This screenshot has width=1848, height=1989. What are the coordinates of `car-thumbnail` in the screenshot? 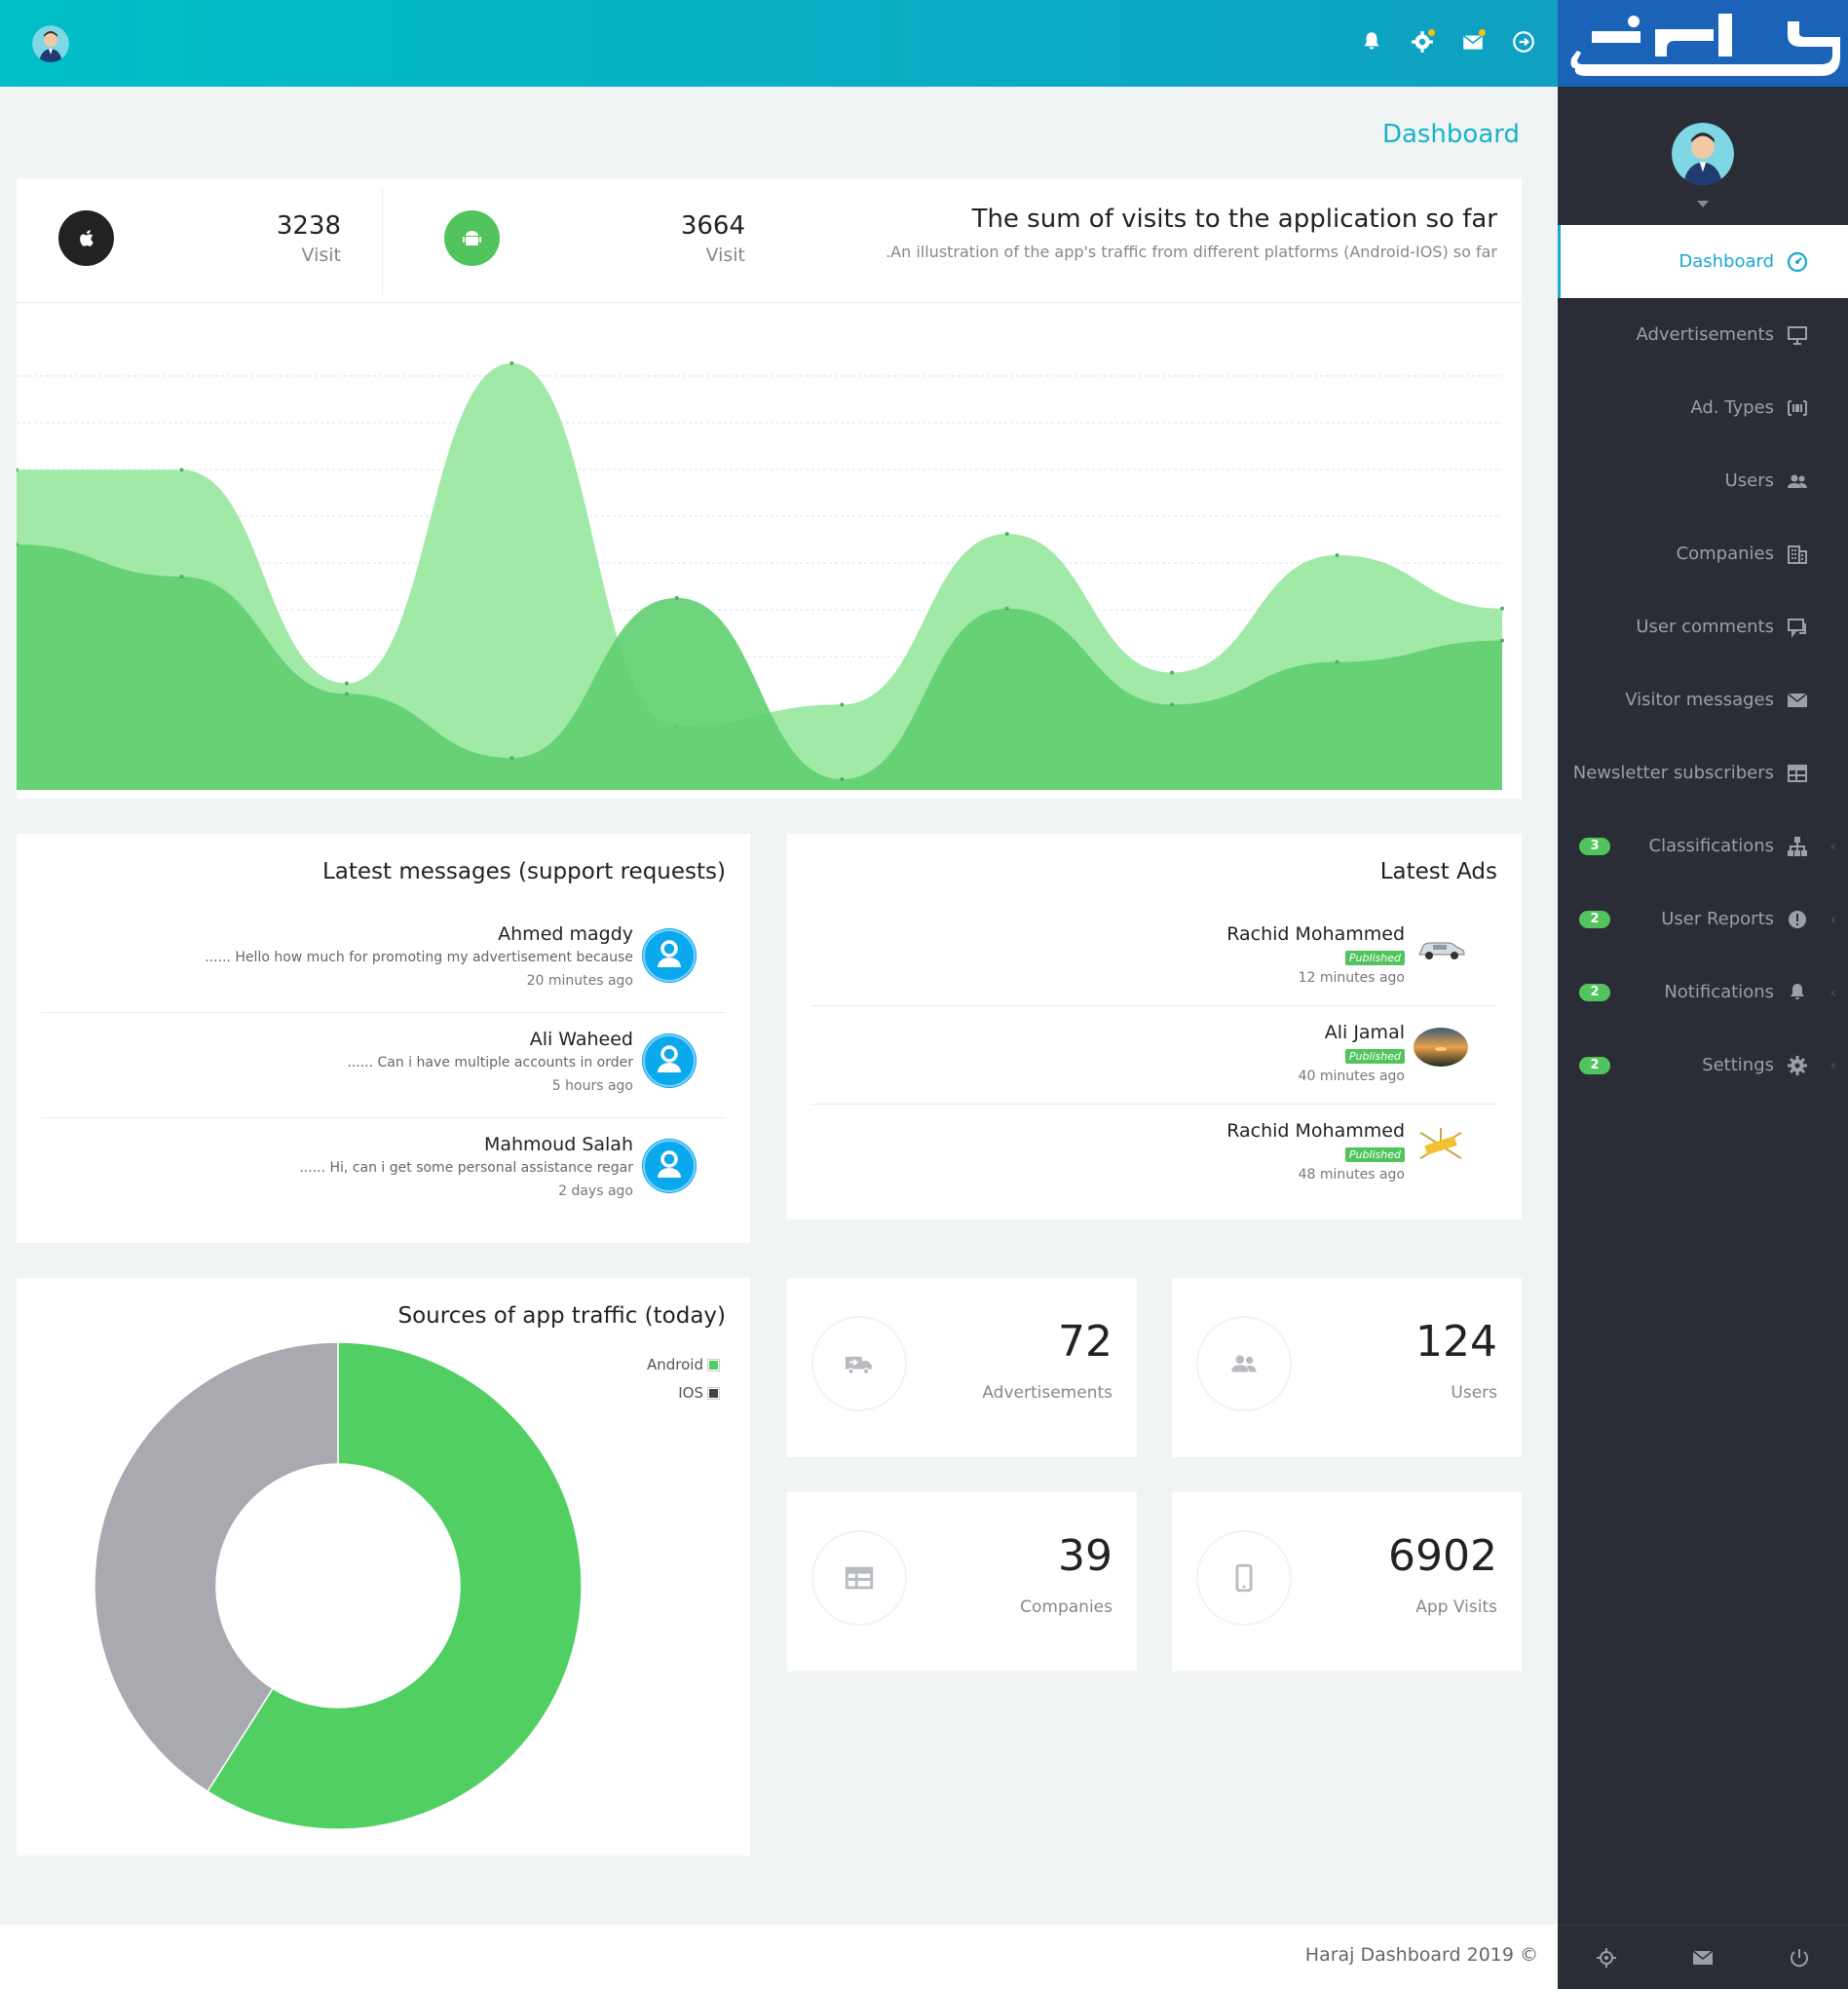 It's located at (1441, 948).